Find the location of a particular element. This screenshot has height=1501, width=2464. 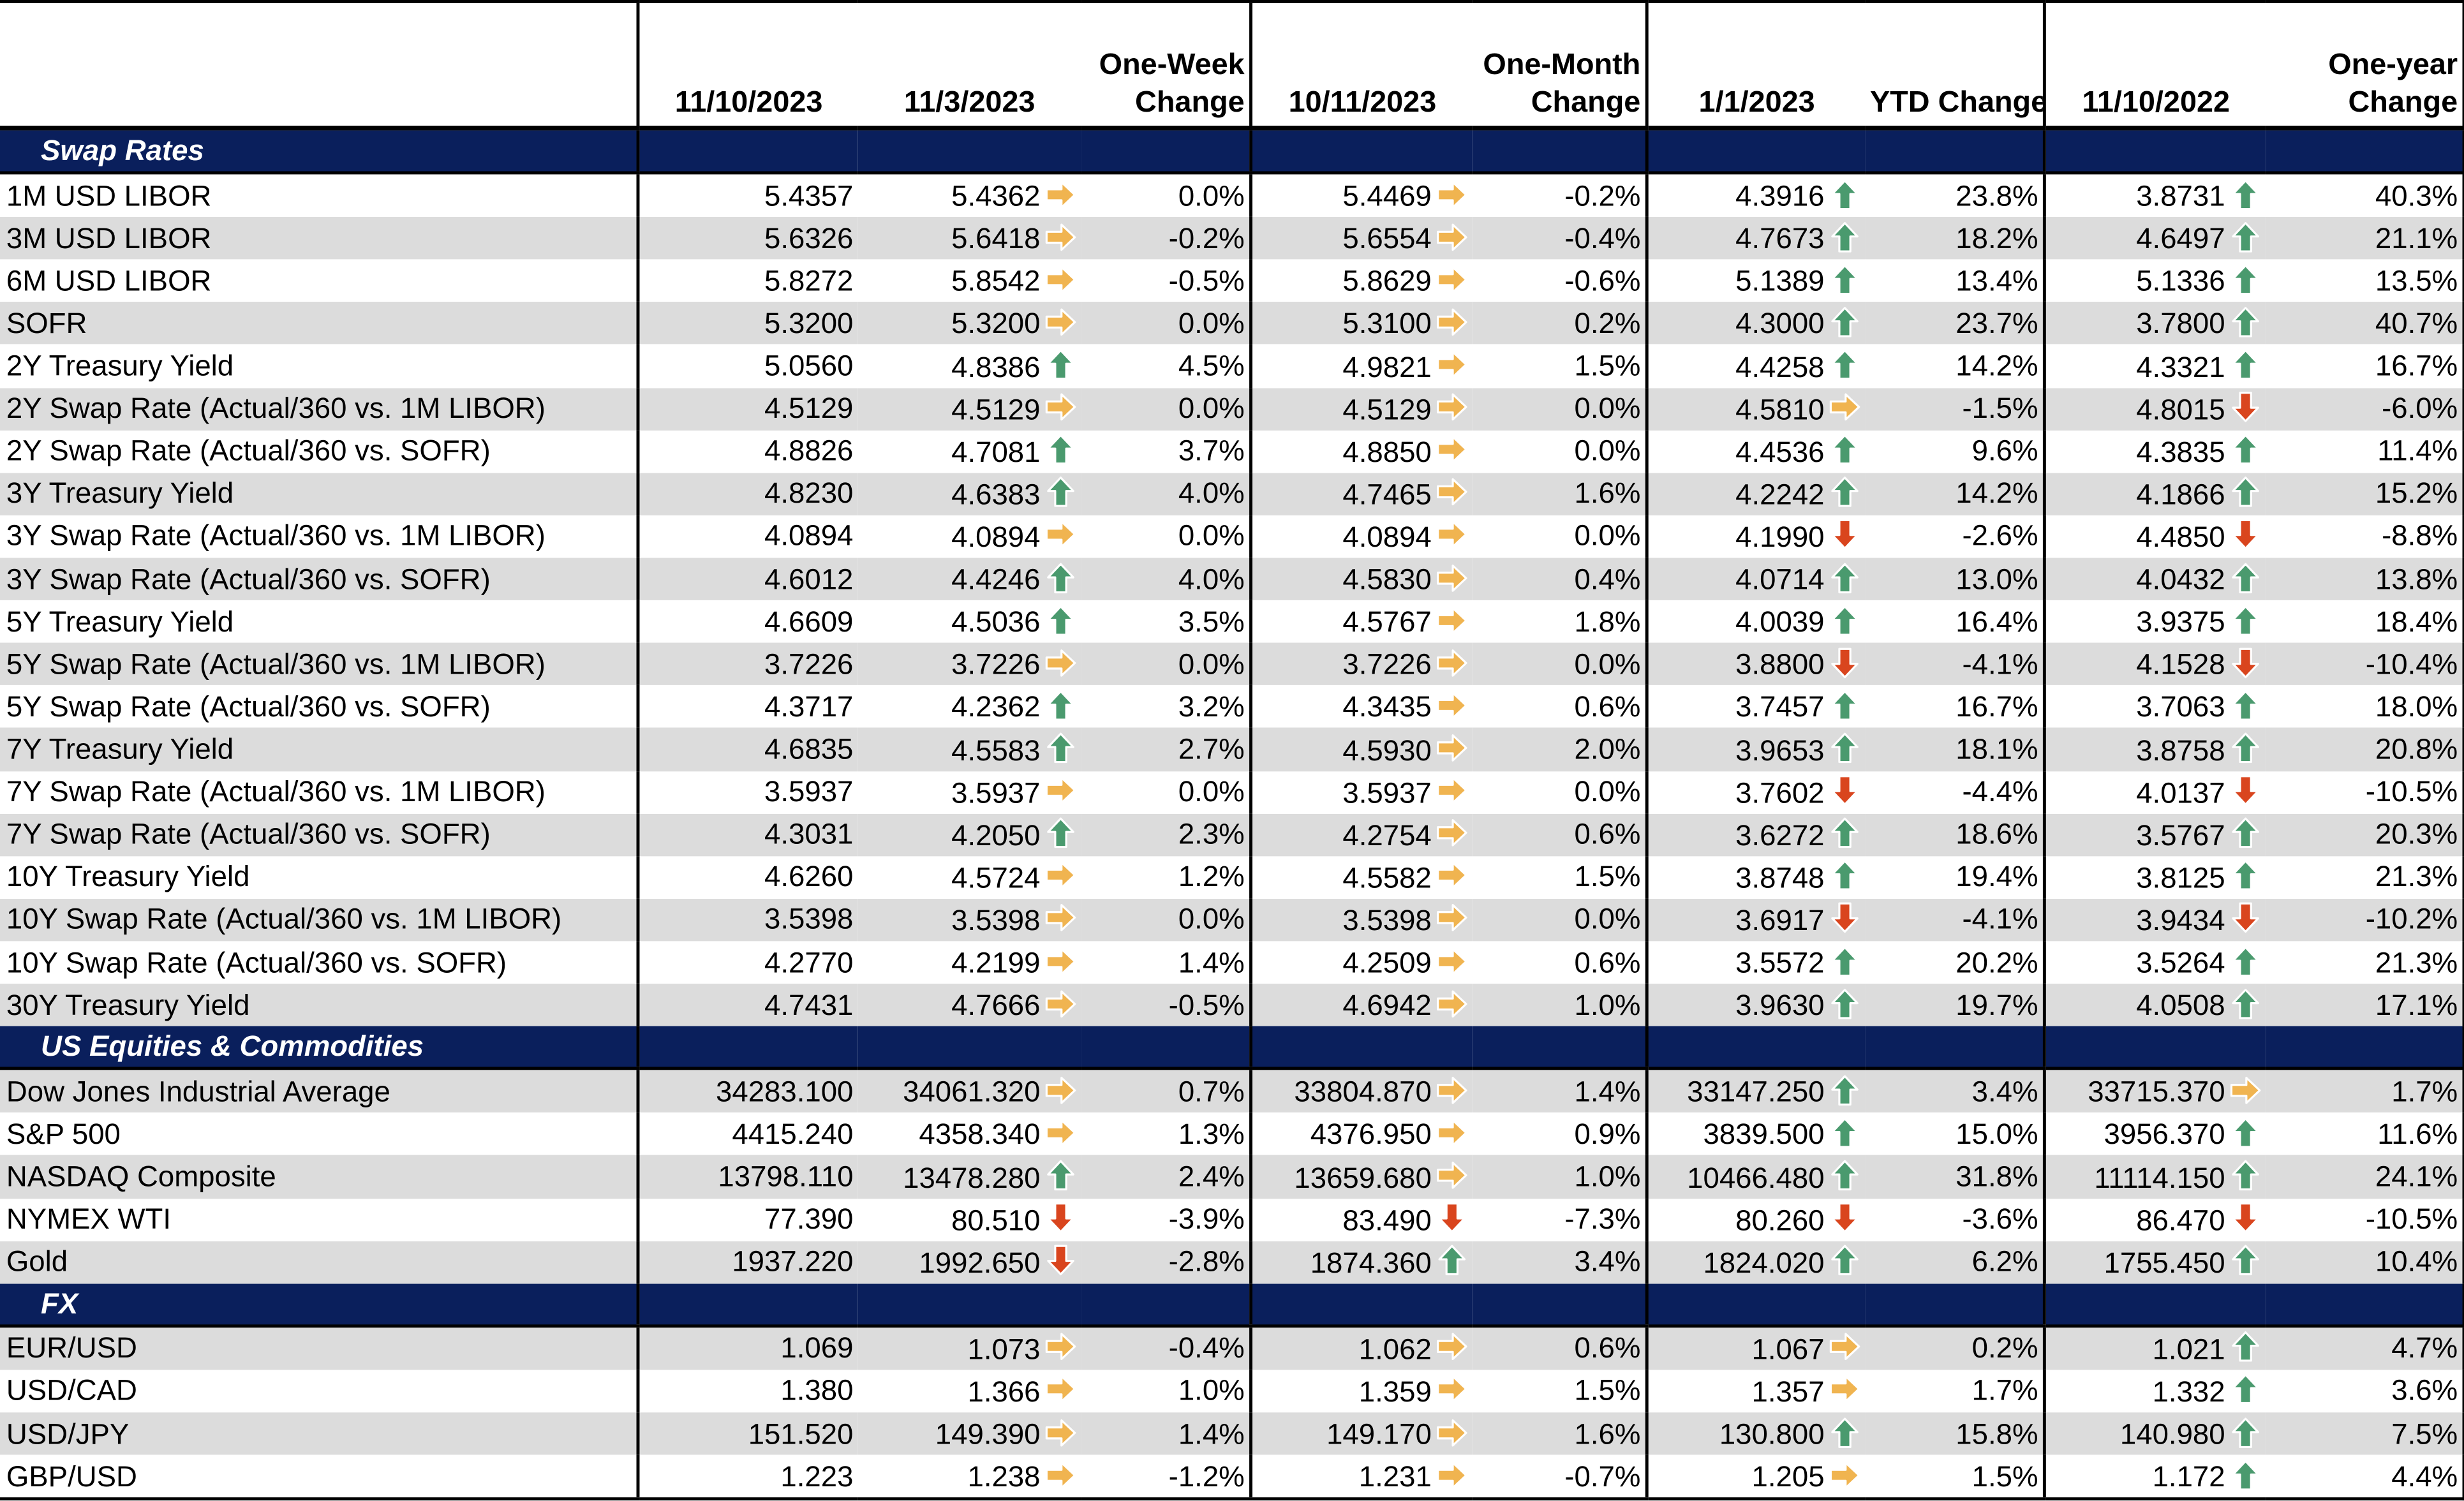

year-ago-value: 4.0432 is located at coordinates (2154, 579).